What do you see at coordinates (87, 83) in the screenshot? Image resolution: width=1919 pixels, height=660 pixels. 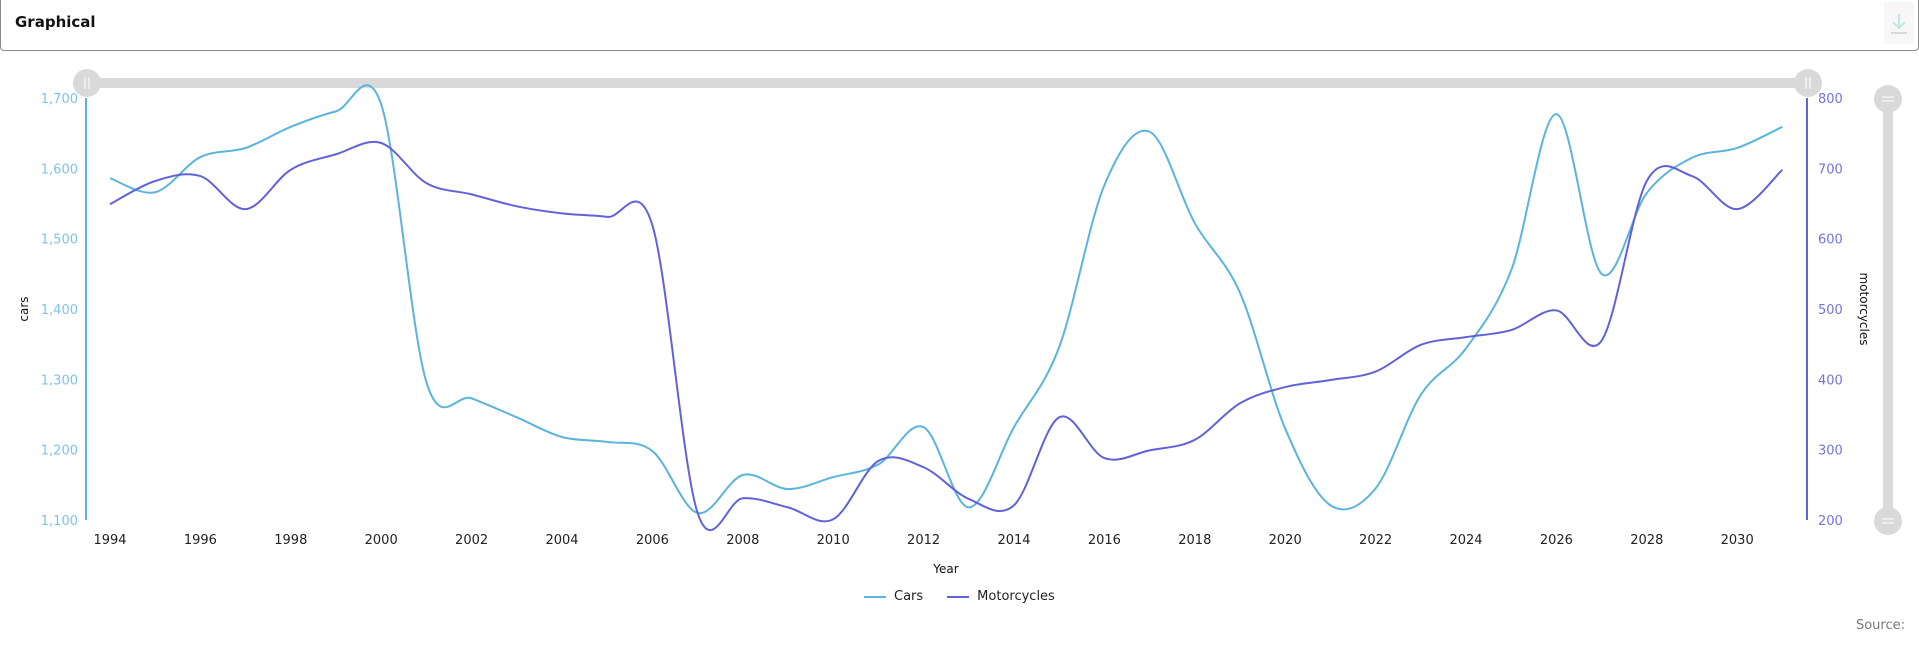 I see `x-range-slider-left-handle` at bounding box center [87, 83].